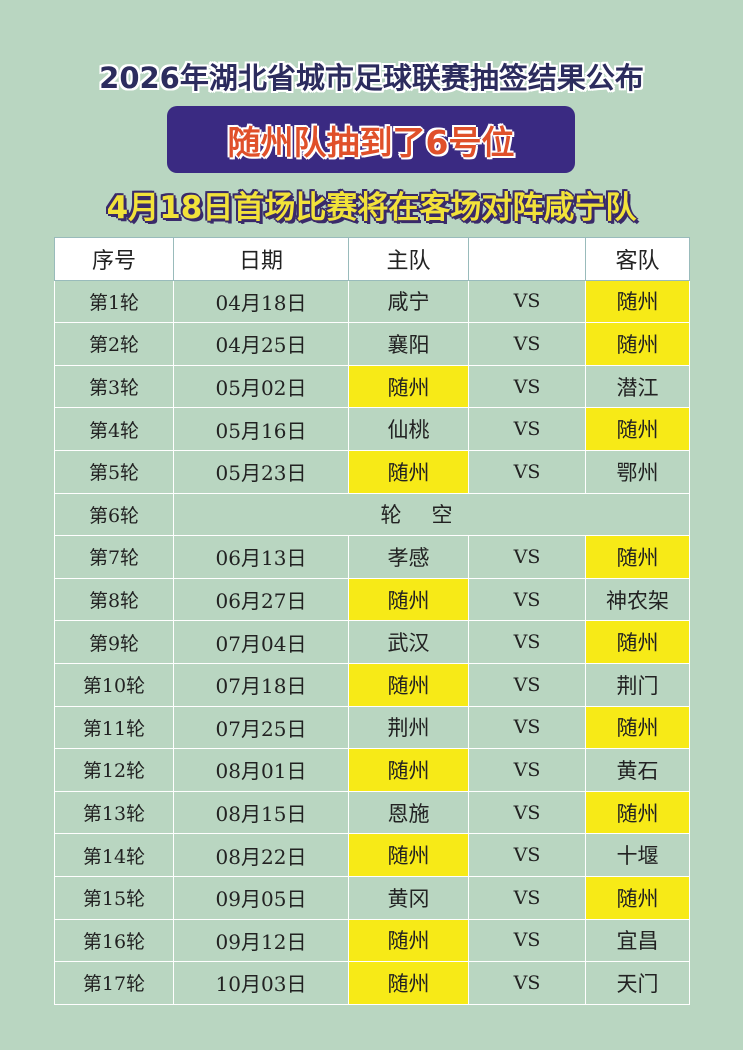 This screenshot has height=1050, width=743. Describe the element at coordinates (261, 642) in the screenshot. I see `date-cell: 07月04日` at that location.